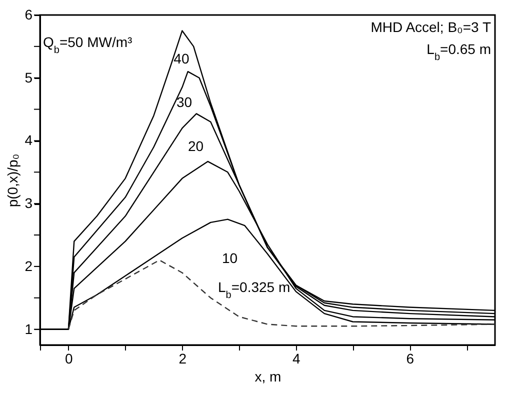  Describe the element at coordinates (268, 376) in the screenshot. I see `x-axis-title: x, m` at that location.